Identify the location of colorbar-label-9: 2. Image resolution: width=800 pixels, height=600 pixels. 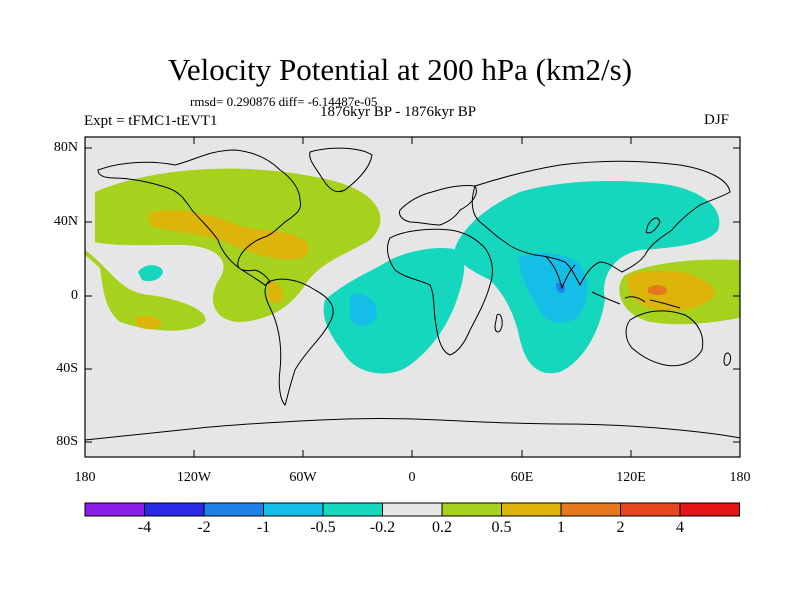
(620, 527).